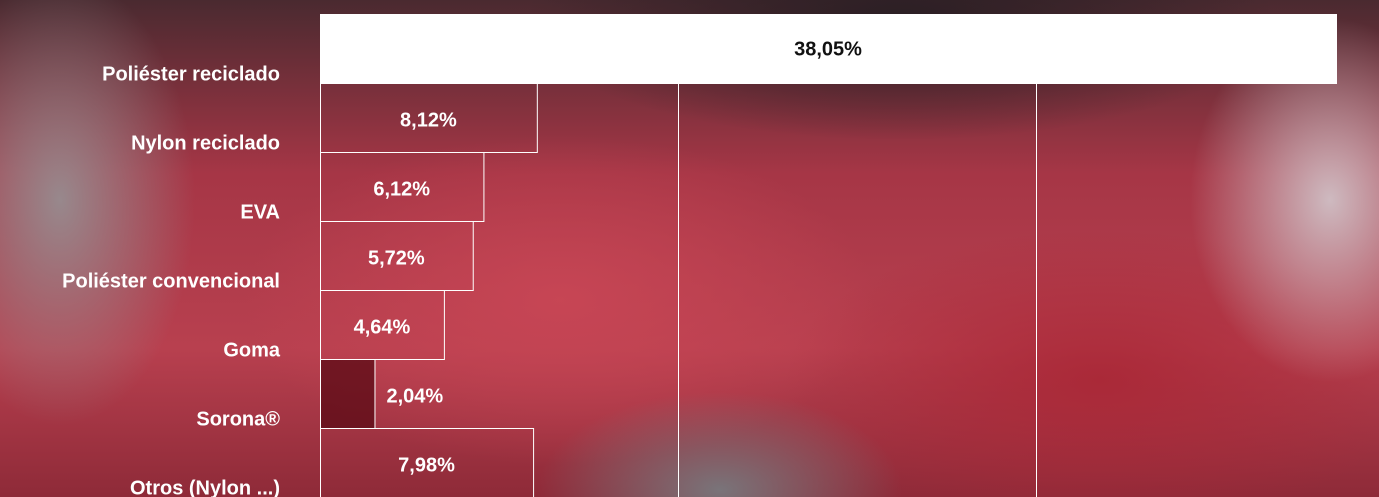 The width and height of the screenshot is (1379, 497). What do you see at coordinates (252, 350) in the screenshot?
I see `category-label: Goma` at bounding box center [252, 350].